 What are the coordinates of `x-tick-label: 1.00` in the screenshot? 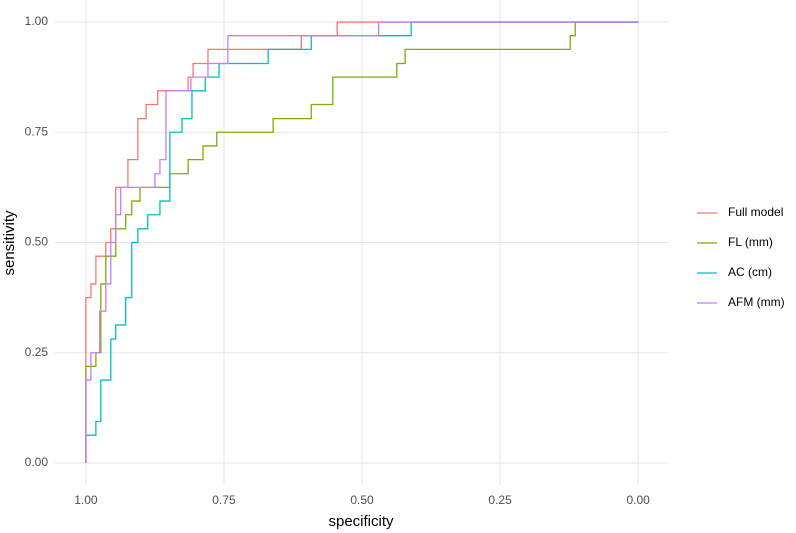 It's located at (86, 500).